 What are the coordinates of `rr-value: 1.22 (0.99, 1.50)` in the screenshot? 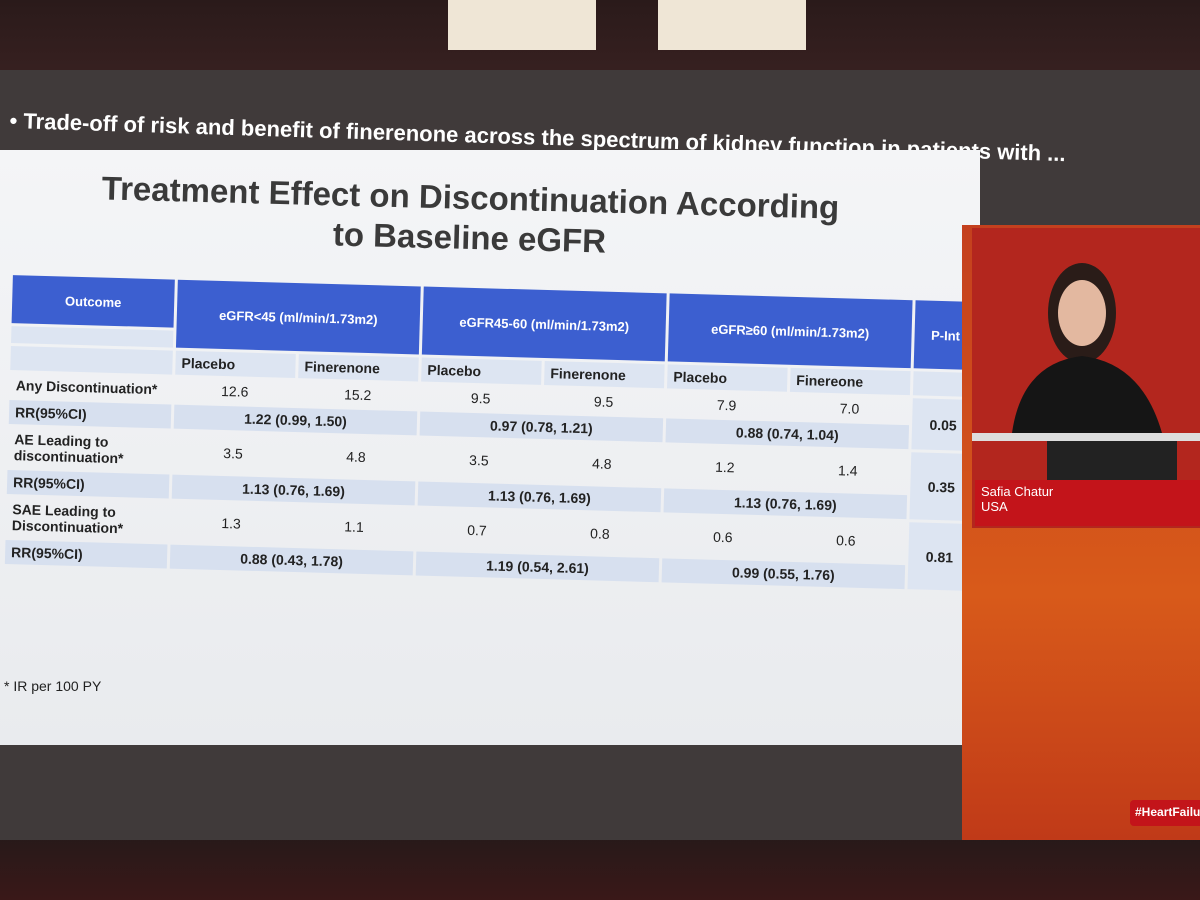 It's located at (295, 420).